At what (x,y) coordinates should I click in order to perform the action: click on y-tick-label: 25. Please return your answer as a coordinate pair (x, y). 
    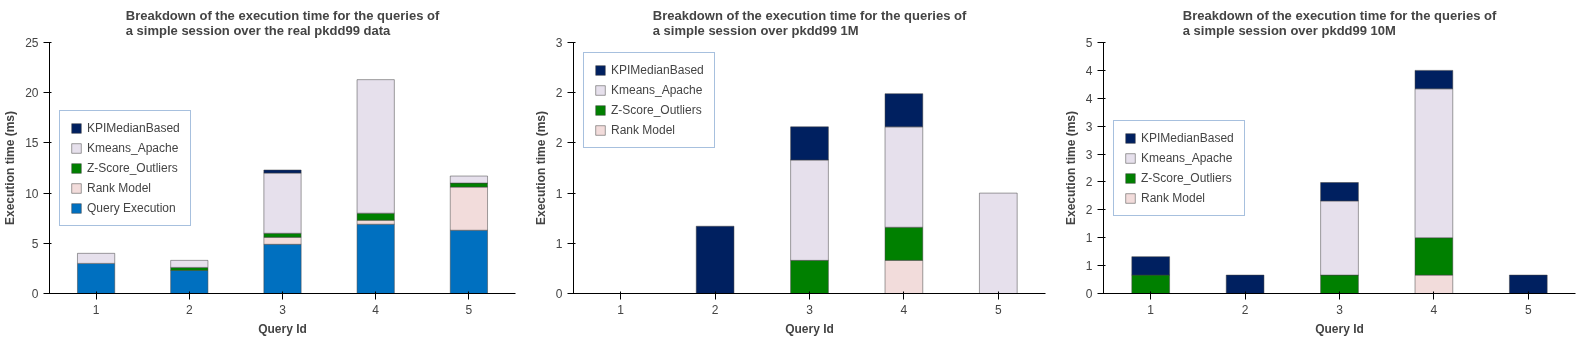
    Looking at the image, I should click on (32, 43).